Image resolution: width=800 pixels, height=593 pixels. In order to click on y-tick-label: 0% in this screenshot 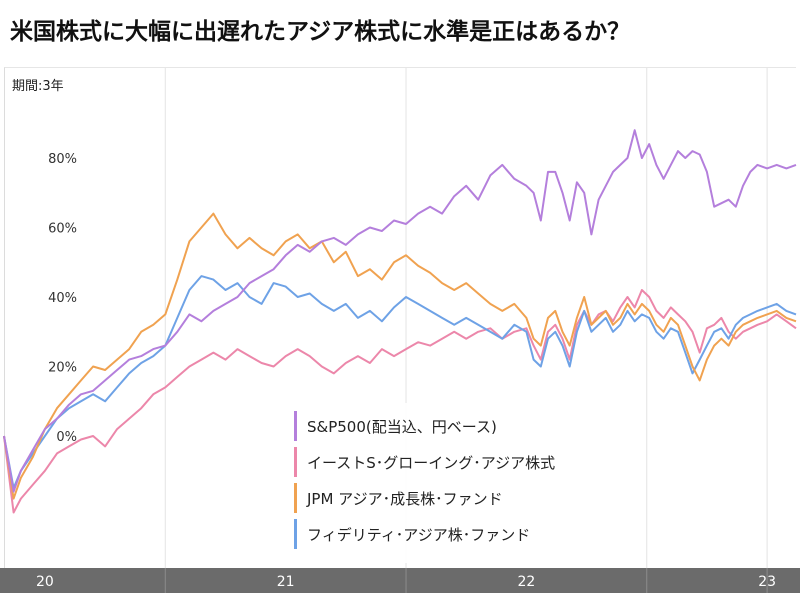, I will do `click(66, 437)`.